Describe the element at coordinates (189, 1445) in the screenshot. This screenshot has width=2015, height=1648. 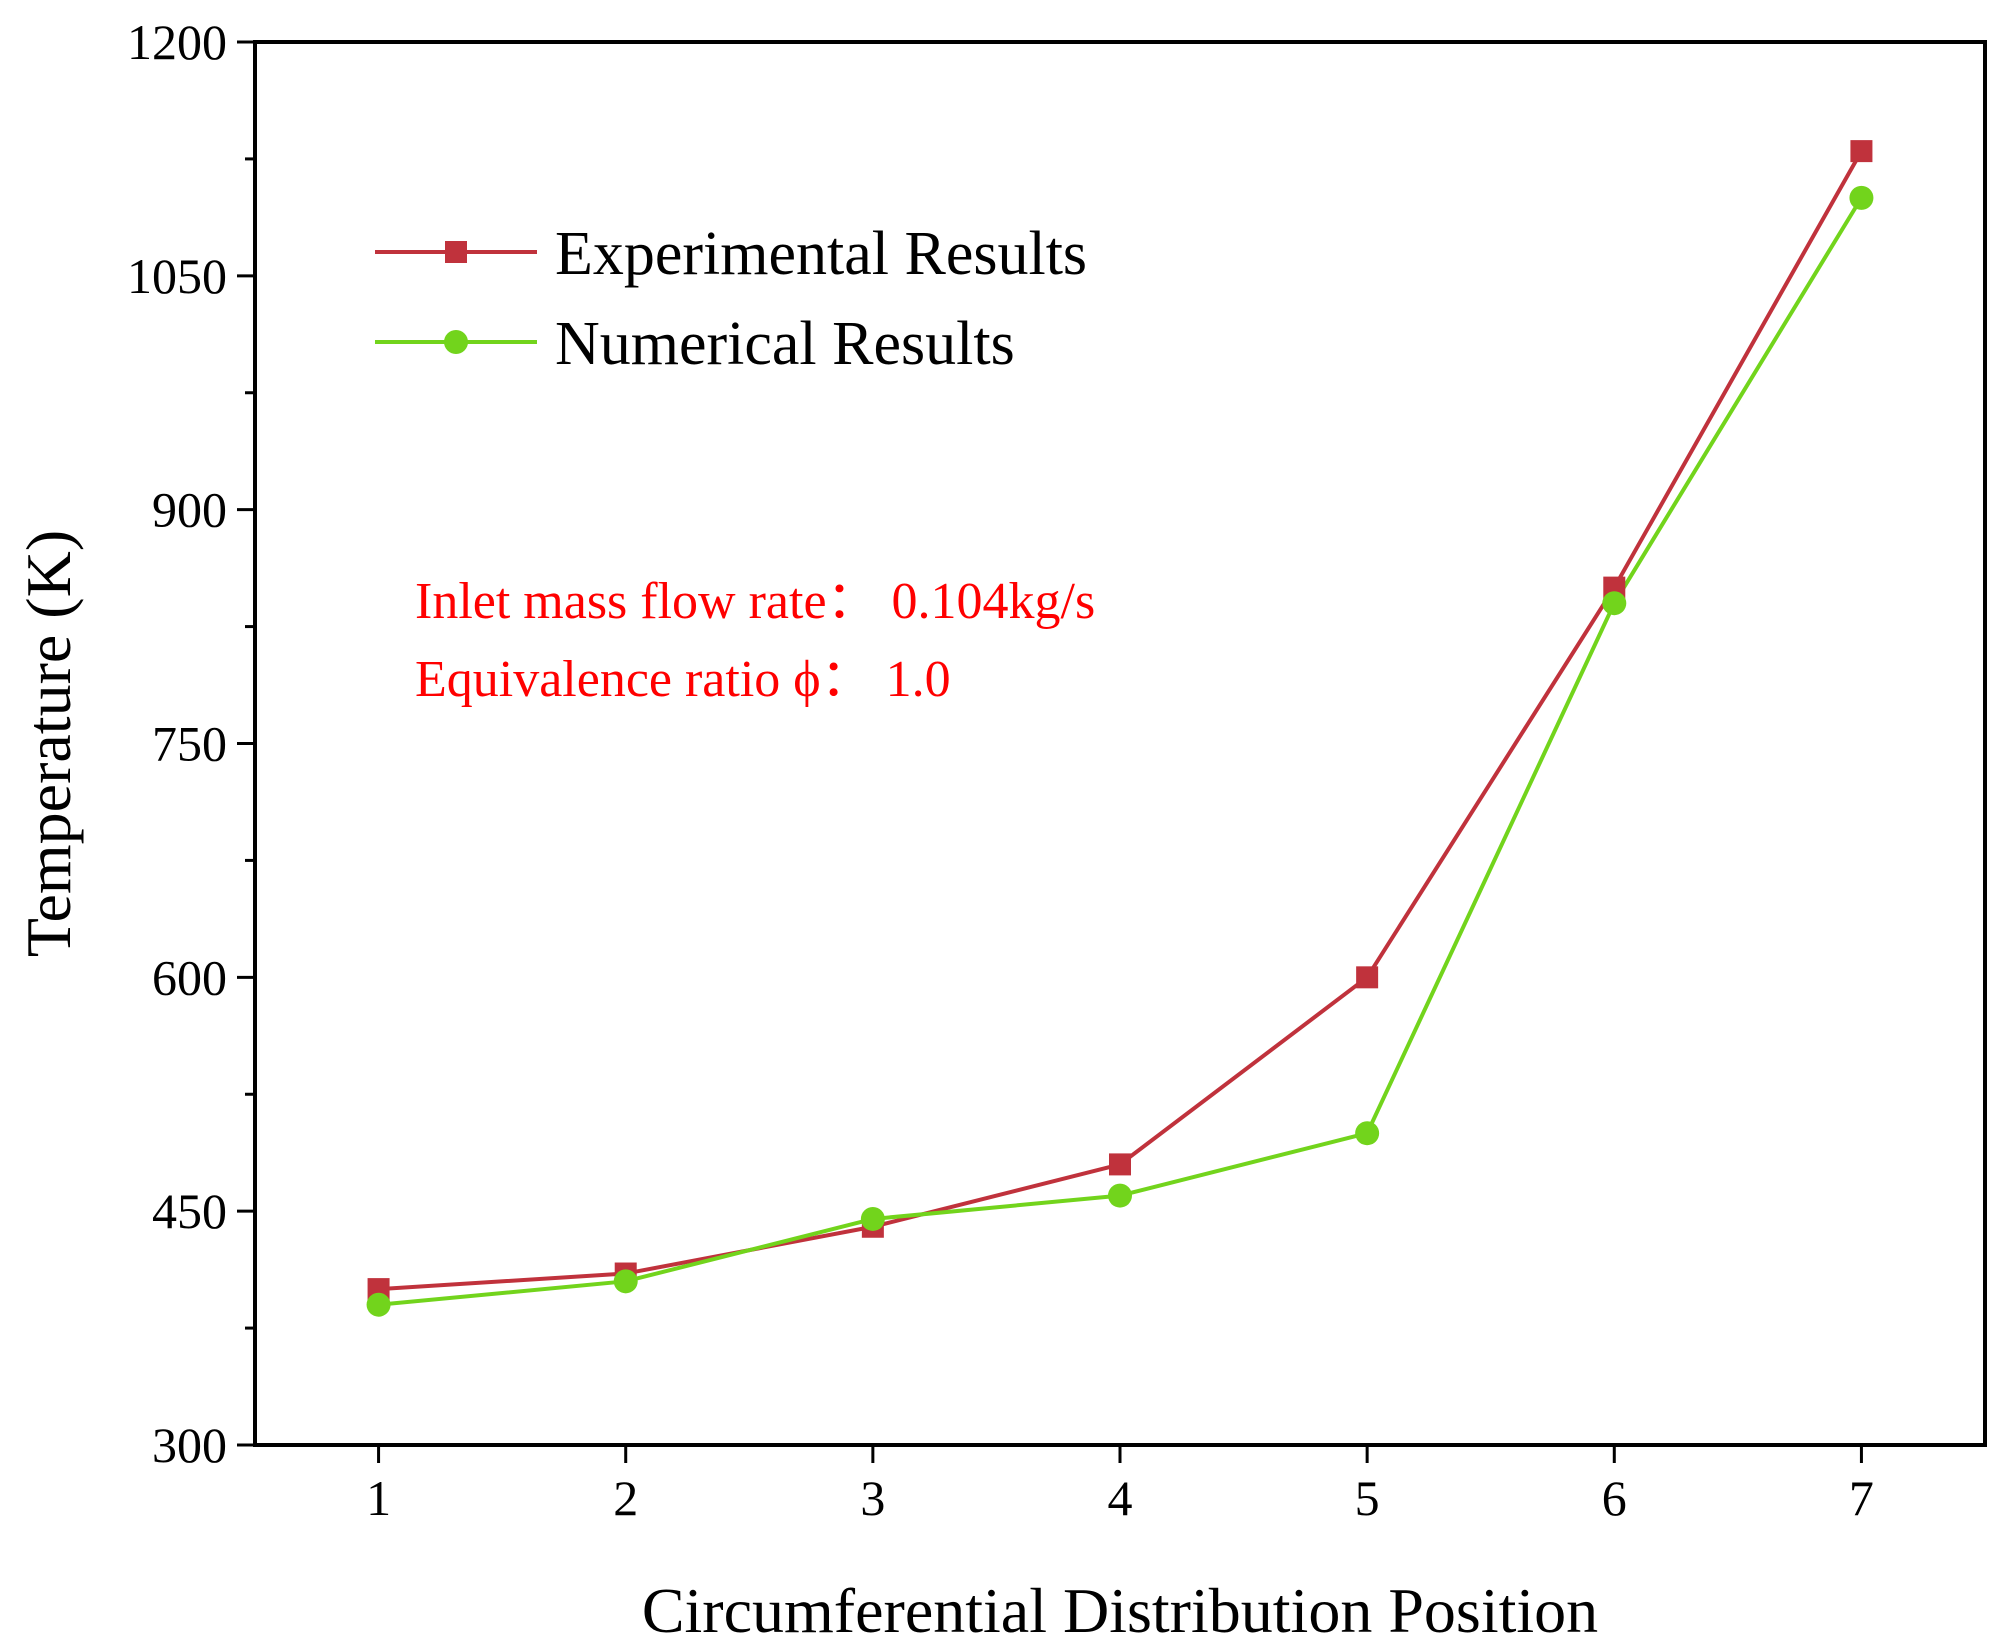
I see `y-tick-label: 300` at that location.